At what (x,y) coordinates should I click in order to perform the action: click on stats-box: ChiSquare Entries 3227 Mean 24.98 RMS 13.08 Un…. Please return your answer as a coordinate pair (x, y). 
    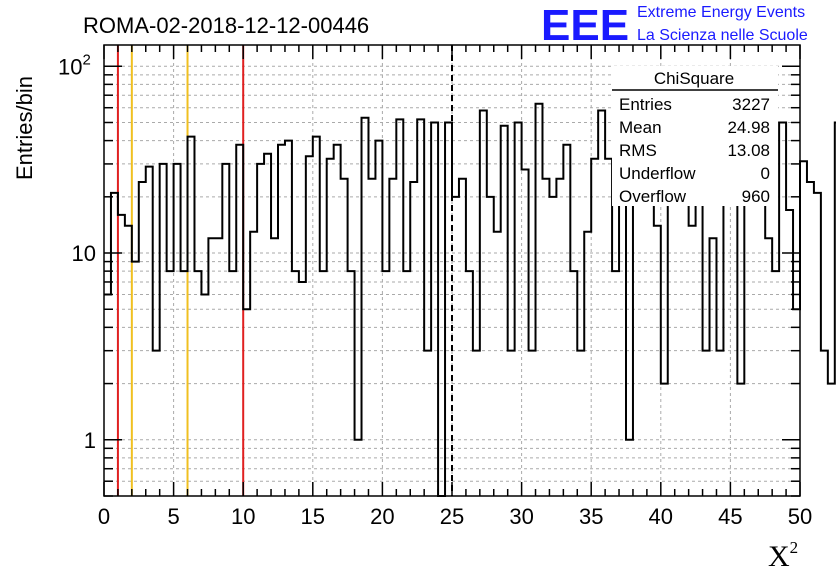
    Looking at the image, I should click on (695, 136).